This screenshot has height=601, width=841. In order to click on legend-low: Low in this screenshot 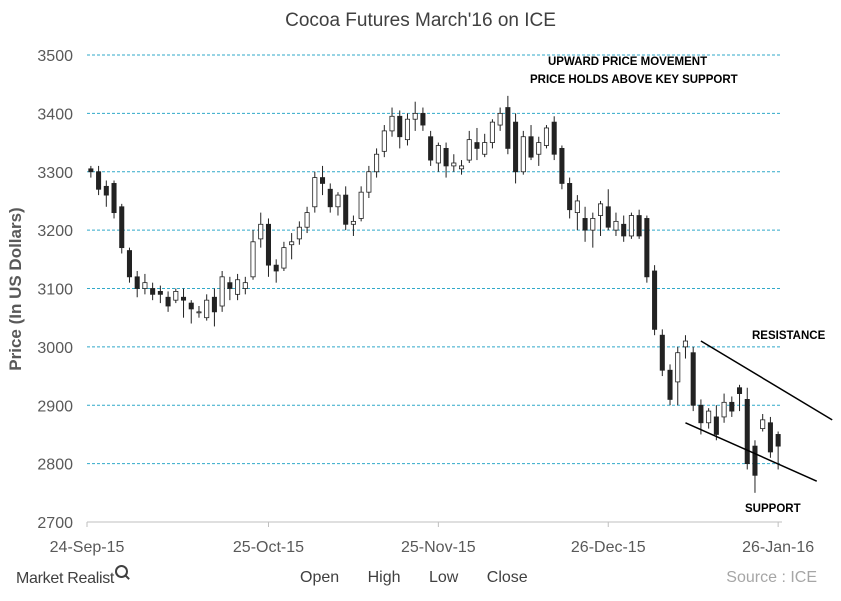, I will do `click(443, 577)`.